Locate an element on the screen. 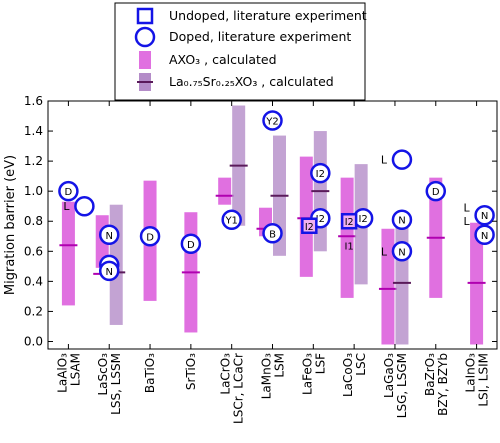 This screenshot has width=500, height=443. x-tick-label: LaInO₃ LSI, LSIM is located at coordinates (477, 380).